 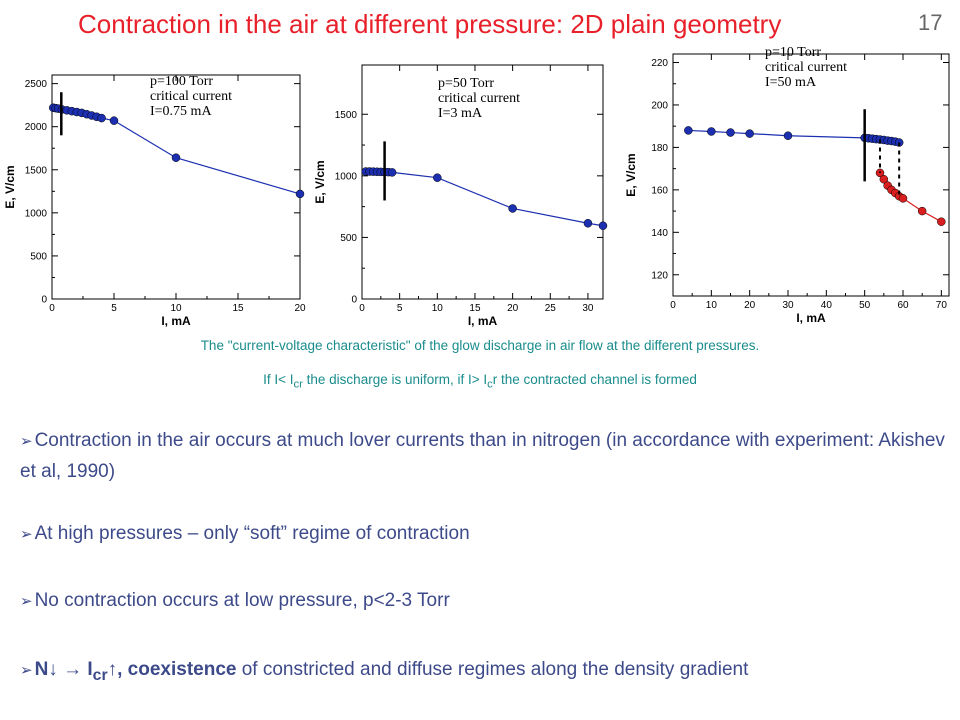 I want to click on annotation-line: p=100 Torr, so click(x=181, y=81).